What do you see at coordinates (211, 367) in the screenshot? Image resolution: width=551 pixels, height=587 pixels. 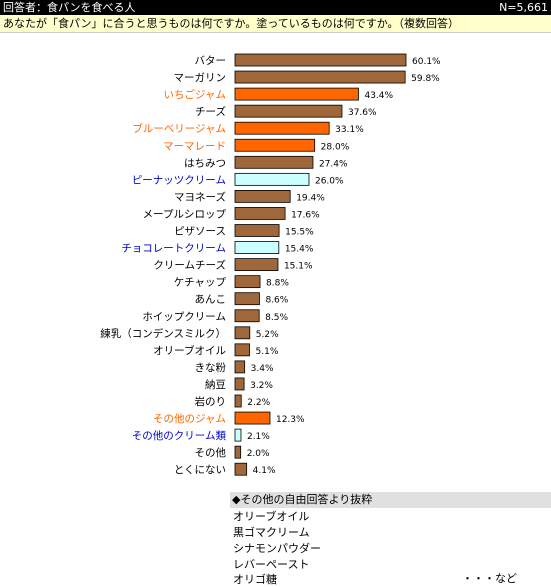 I see `category-label: きな粉` at bounding box center [211, 367].